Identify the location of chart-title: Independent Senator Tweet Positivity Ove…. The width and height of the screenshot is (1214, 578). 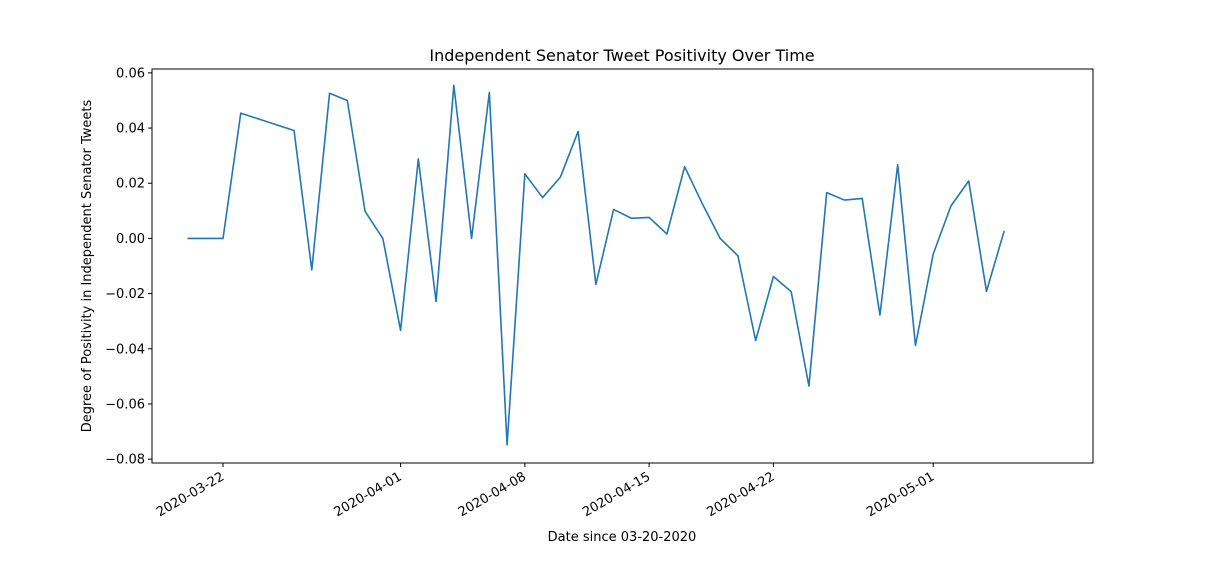
(621, 55).